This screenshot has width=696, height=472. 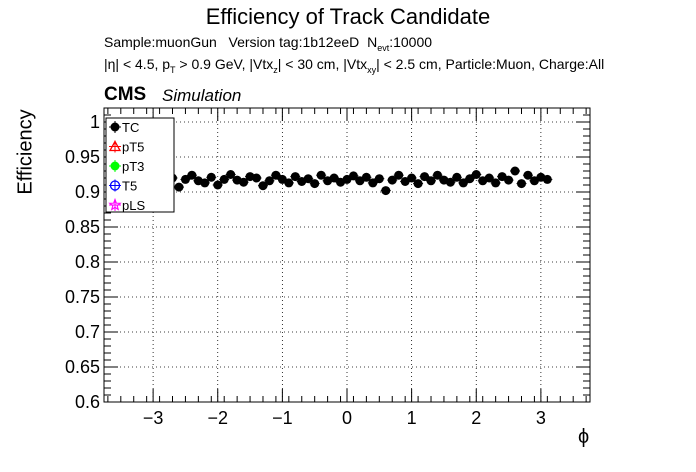 What do you see at coordinates (322, 64) in the screenshot?
I see `cut-z: | < 30 cm, |Vtx` at bounding box center [322, 64].